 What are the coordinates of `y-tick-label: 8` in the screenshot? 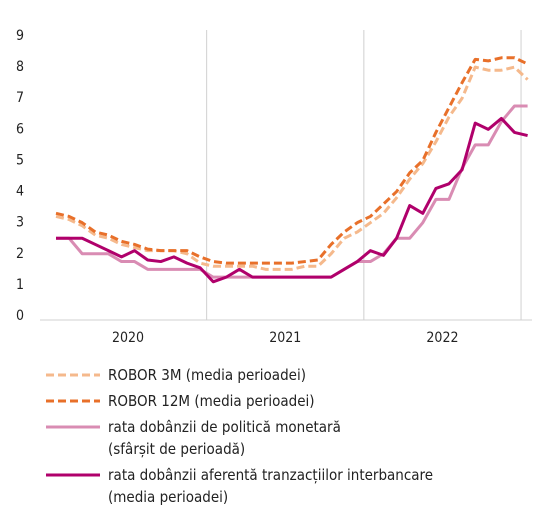 It's located at (20, 67).